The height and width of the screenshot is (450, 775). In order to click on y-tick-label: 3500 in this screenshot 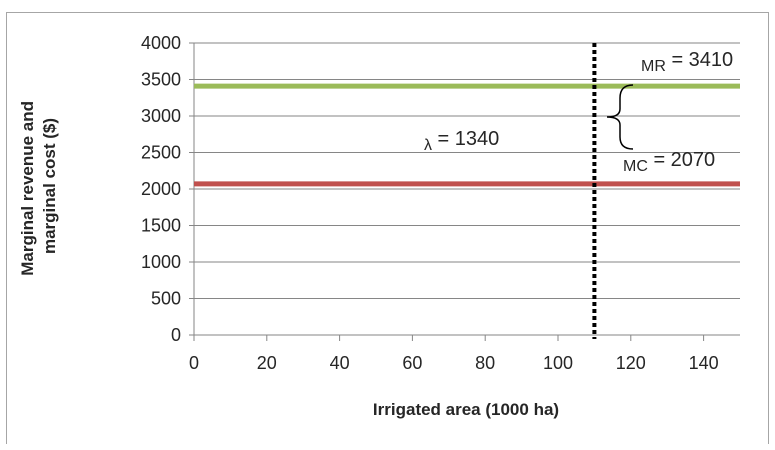, I will do `click(161, 80)`.